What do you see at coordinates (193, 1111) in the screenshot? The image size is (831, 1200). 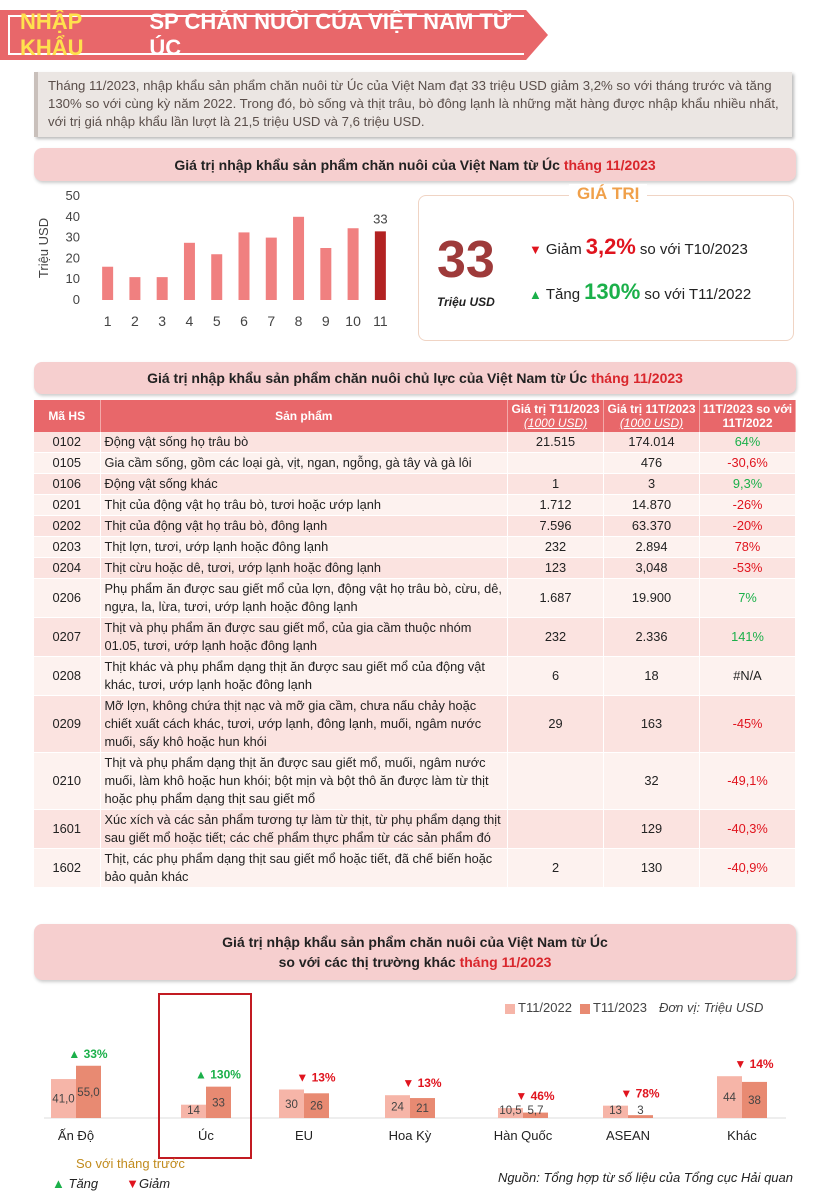 I see `data-label-2022: 14` at bounding box center [193, 1111].